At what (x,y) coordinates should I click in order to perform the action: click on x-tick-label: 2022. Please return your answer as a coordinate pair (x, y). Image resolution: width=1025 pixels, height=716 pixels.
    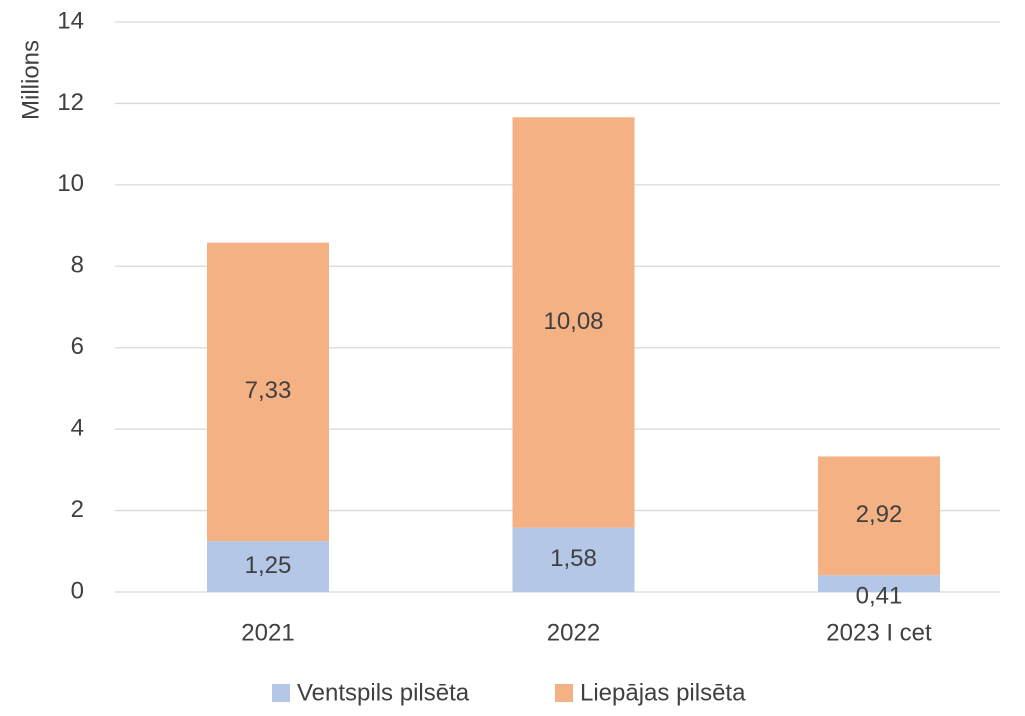
    Looking at the image, I should click on (573, 632).